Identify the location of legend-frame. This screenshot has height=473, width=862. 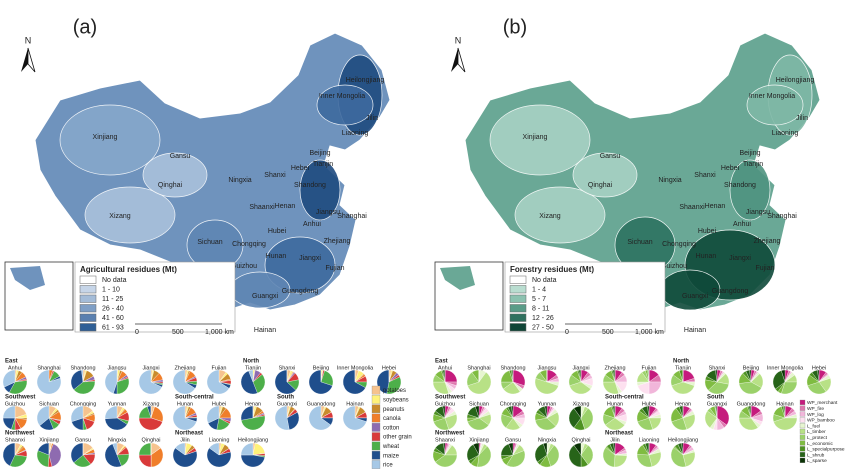
(155, 297).